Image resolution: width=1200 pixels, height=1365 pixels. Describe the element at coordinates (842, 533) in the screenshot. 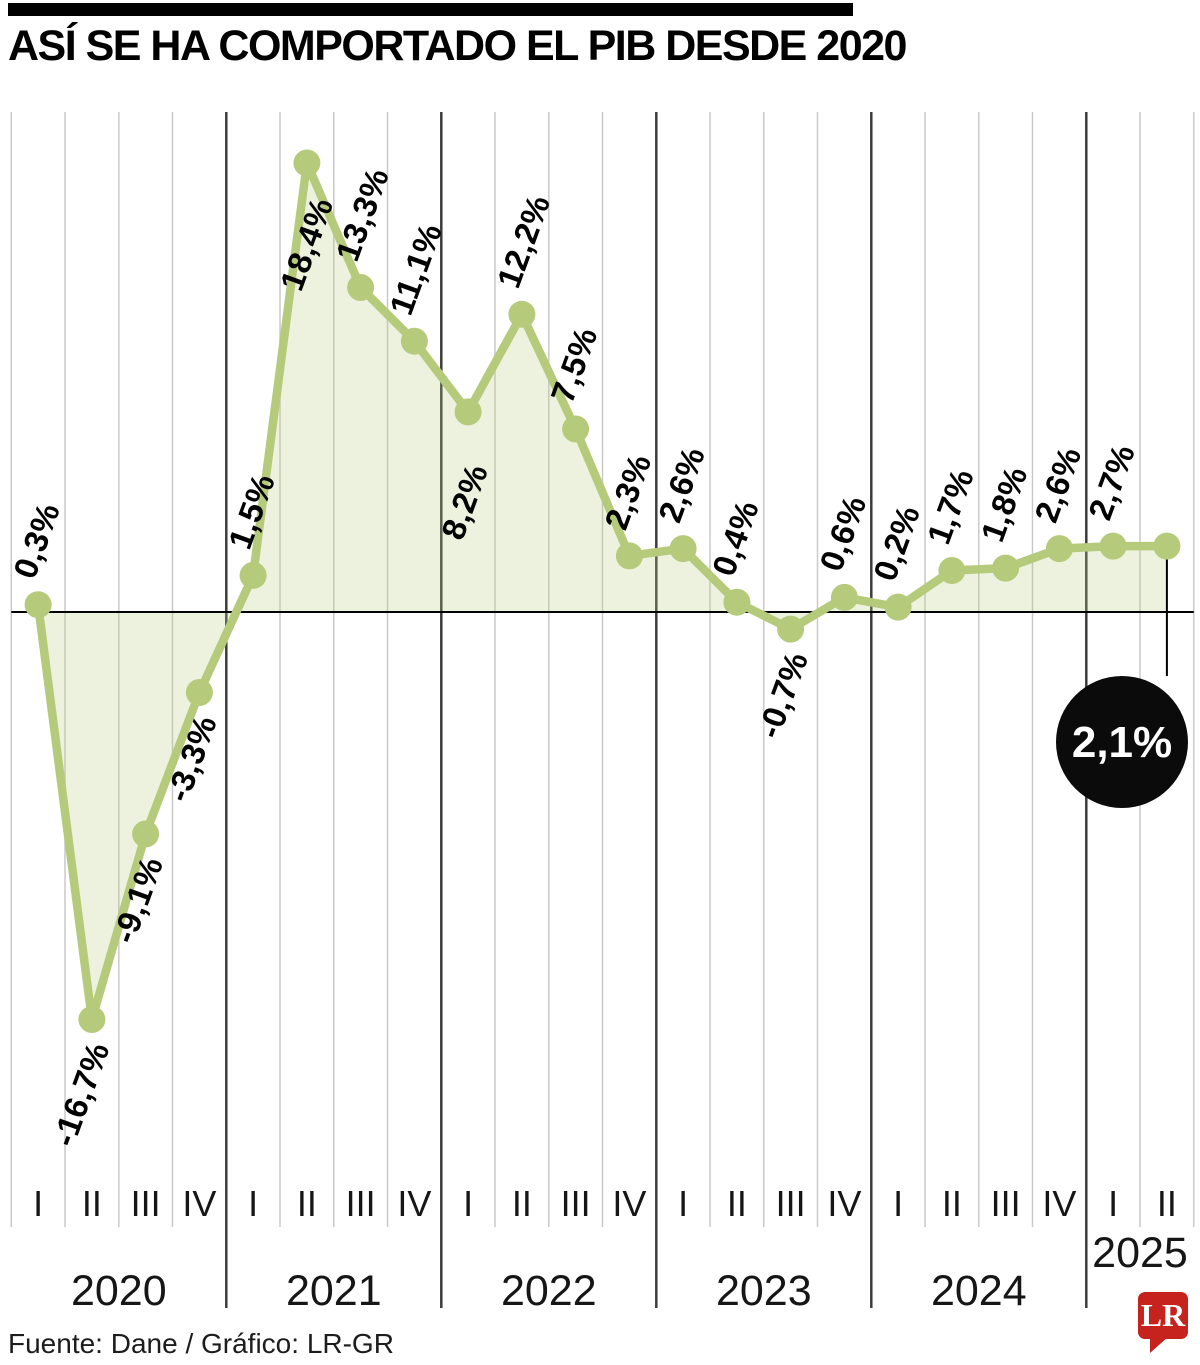

I see `value-label: 0,6%` at that location.